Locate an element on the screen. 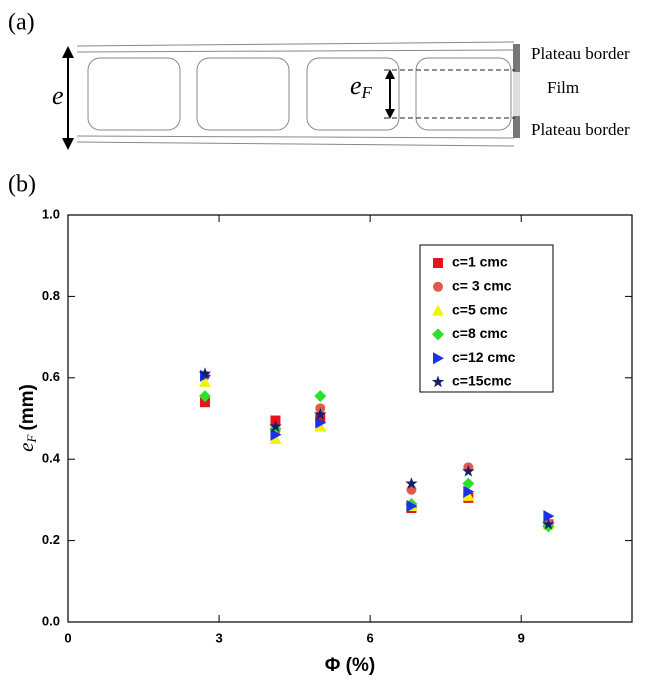 This screenshot has height=689, width=670. legend-box is located at coordinates (486, 318).